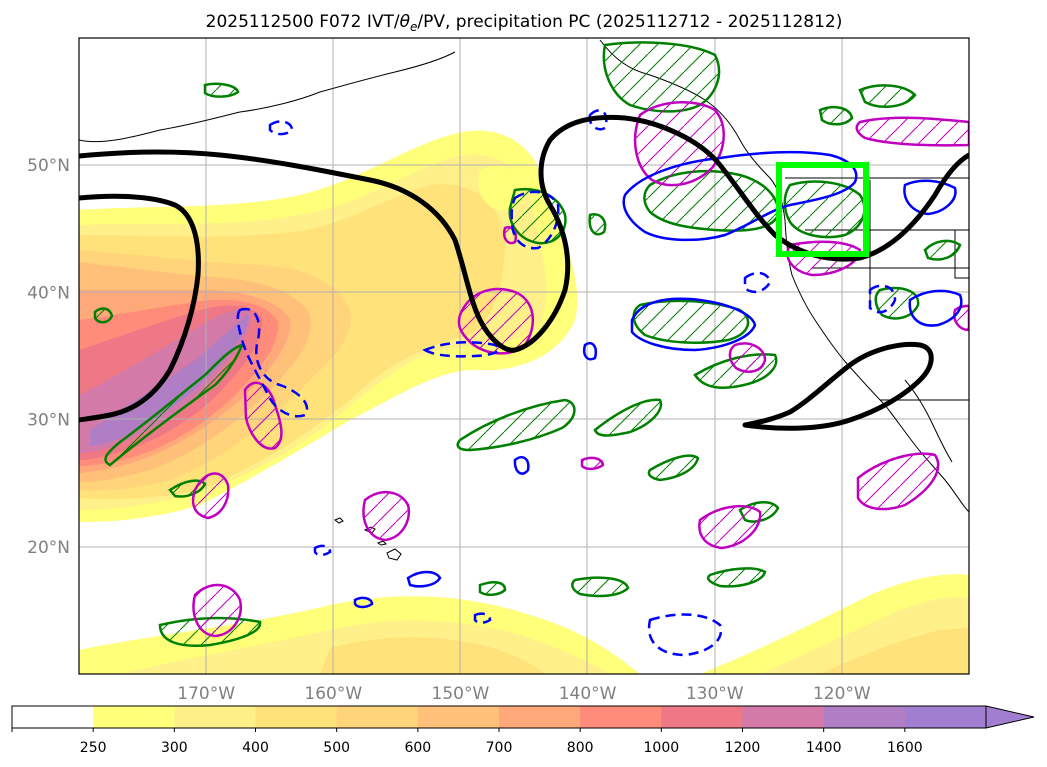 The image size is (1047, 767). Describe the element at coordinates (93, 748) in the screenshot. I see `colorbar-tick-label: 250` at that location.